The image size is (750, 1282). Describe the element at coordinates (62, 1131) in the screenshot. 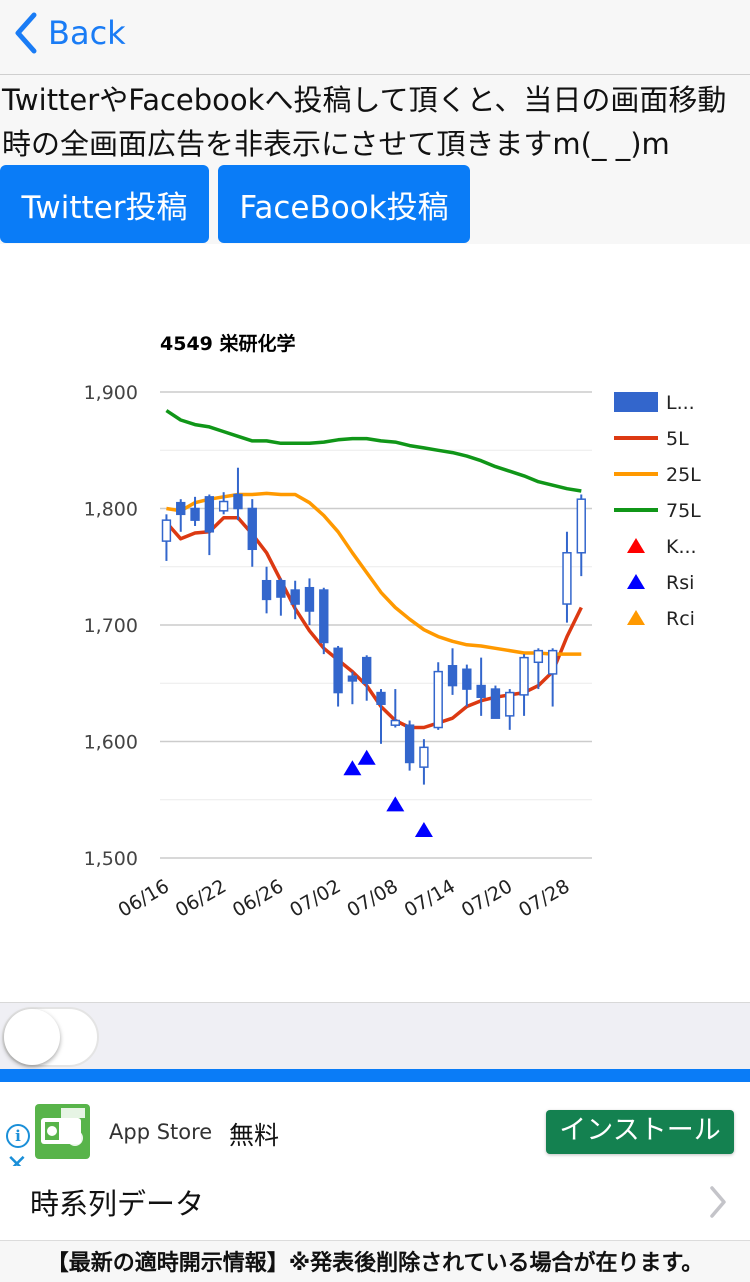

I see `app-icon` at that location.